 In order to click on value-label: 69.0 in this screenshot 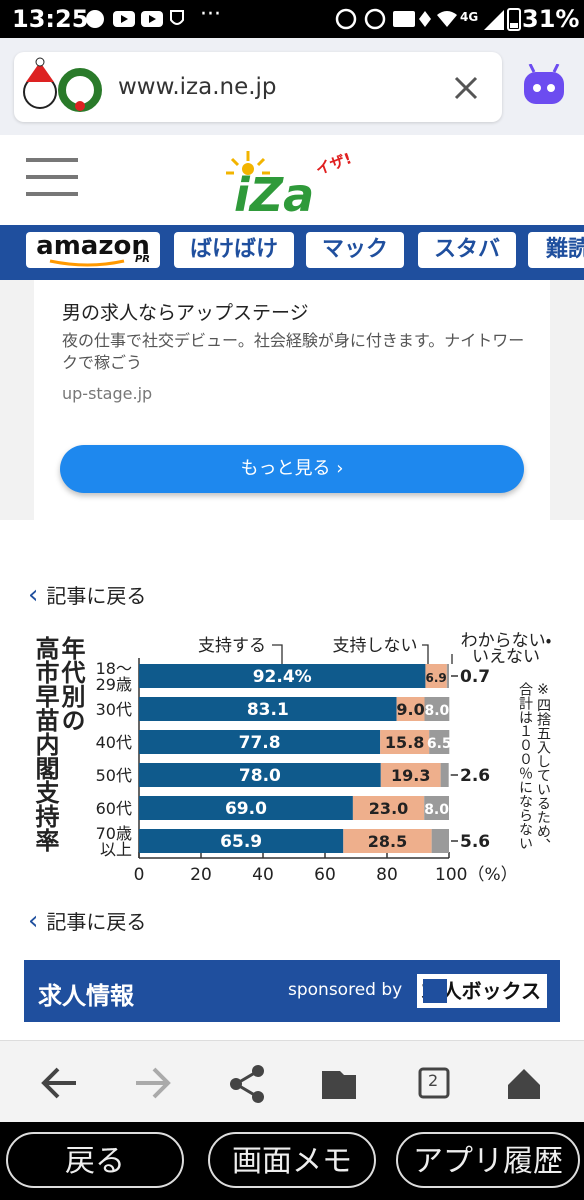, I will do `click(246, 809)`.